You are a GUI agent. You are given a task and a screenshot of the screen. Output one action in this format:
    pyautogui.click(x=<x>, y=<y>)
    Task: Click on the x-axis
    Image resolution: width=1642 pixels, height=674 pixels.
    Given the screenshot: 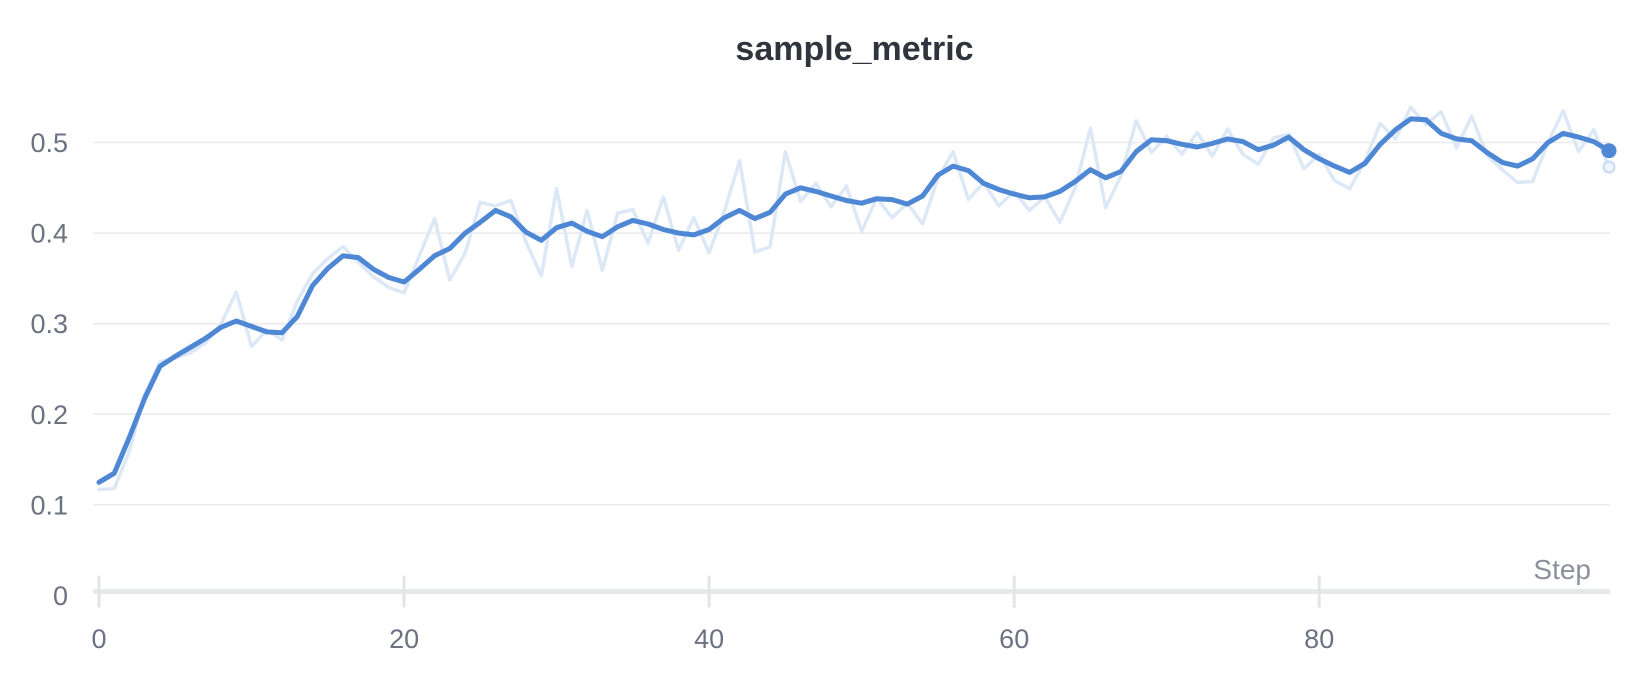 What is the action you would take?
    pyautogui.click(x=851, y=591)
    